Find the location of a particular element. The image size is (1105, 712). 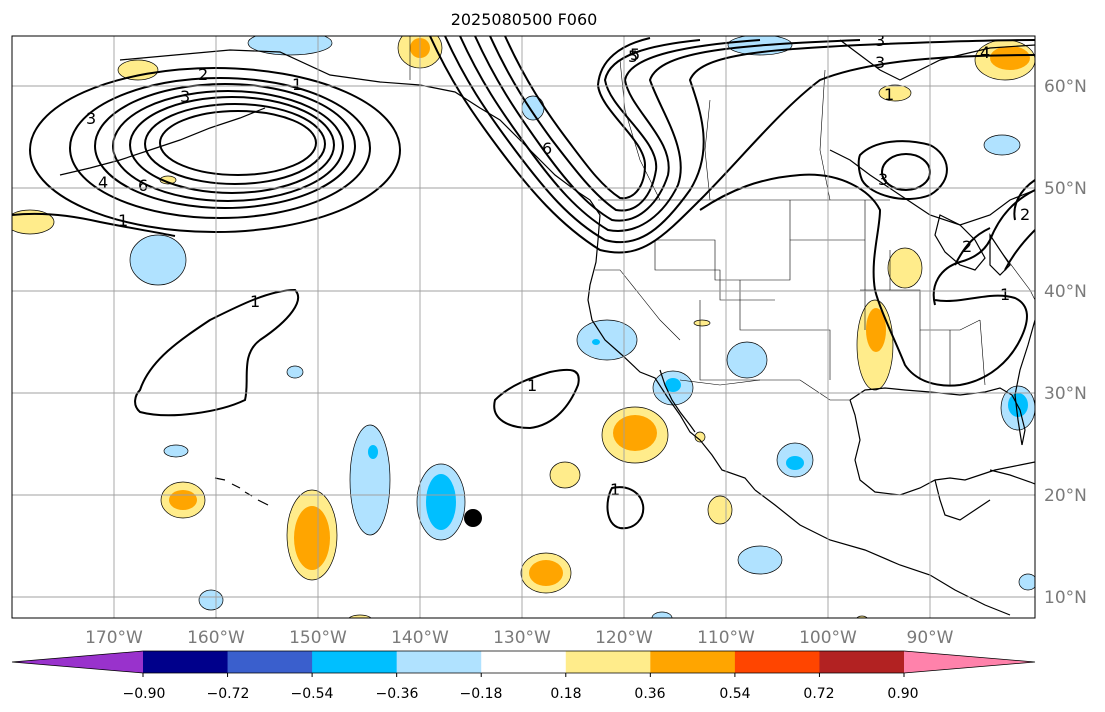

colorbar-tick-label: −0.90 is located at coordinates (144, 694).